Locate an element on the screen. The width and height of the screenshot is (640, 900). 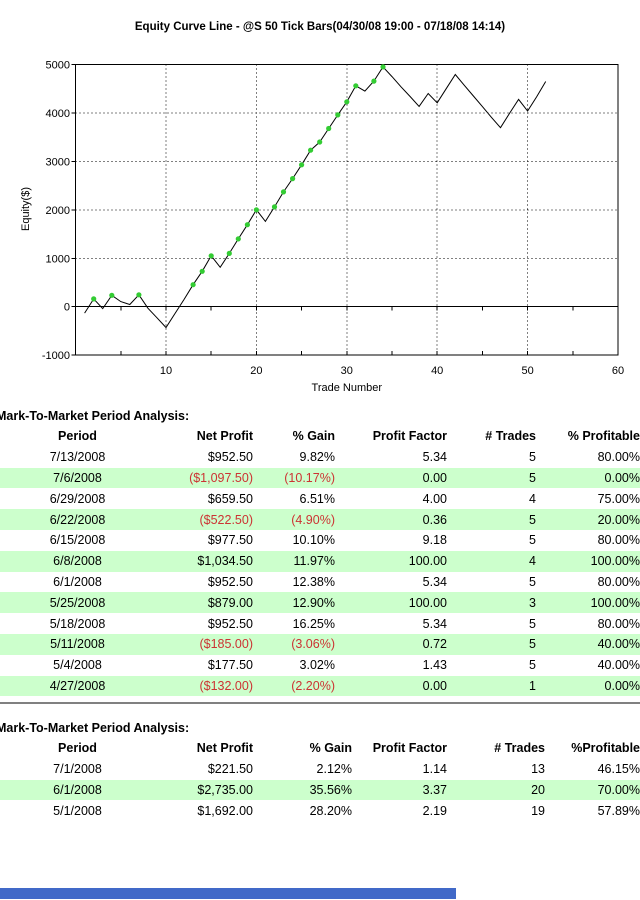
cell-pct-gain: 28.20% is located at coordinates (330, 810).